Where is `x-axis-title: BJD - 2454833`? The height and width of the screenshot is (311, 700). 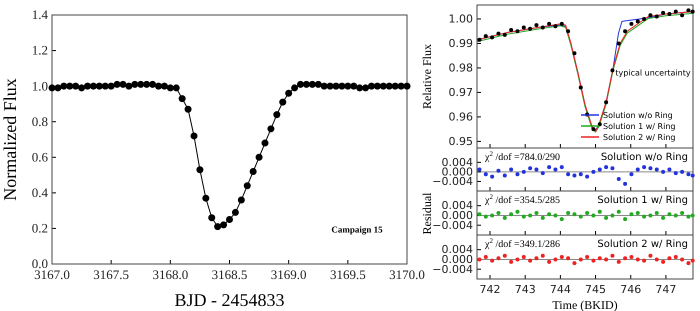
x-axis-title: BJD - 2454833 is located at coordinates (229, 300).